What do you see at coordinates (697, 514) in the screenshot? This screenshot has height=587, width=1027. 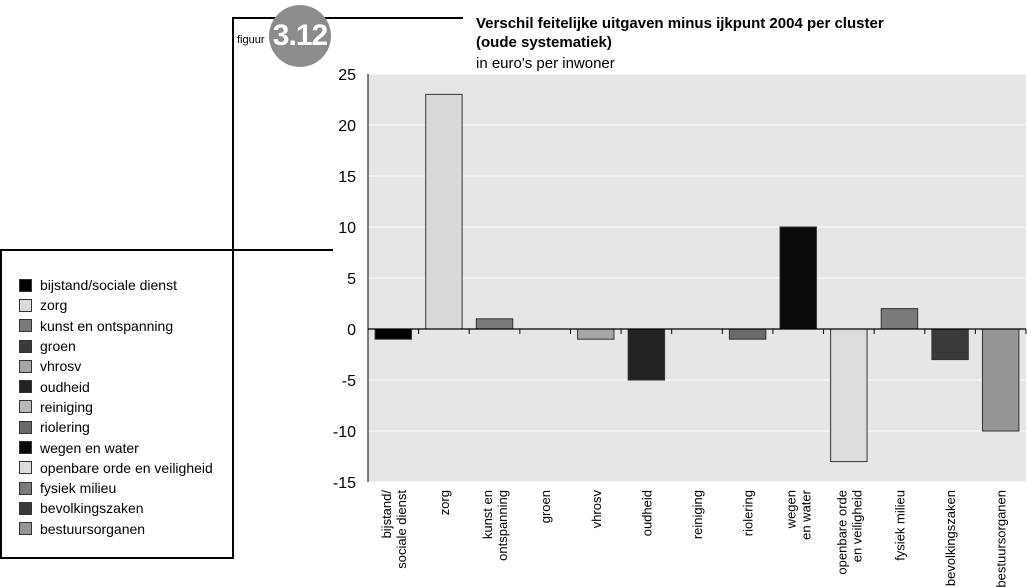 I see `x-tick-label: reiniging` at bounding box center [697, 514].